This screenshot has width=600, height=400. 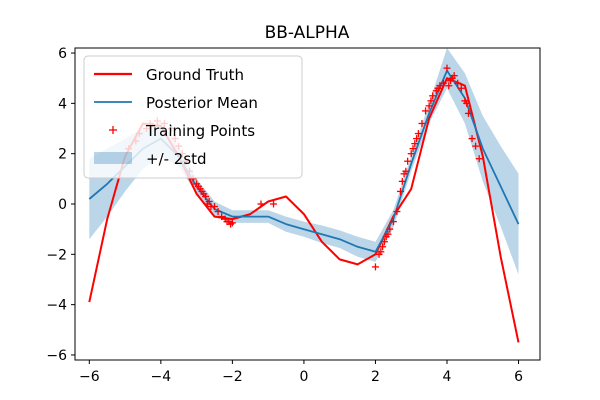 I want to click on y-tick-label: −4, so click(x=56, y=306).